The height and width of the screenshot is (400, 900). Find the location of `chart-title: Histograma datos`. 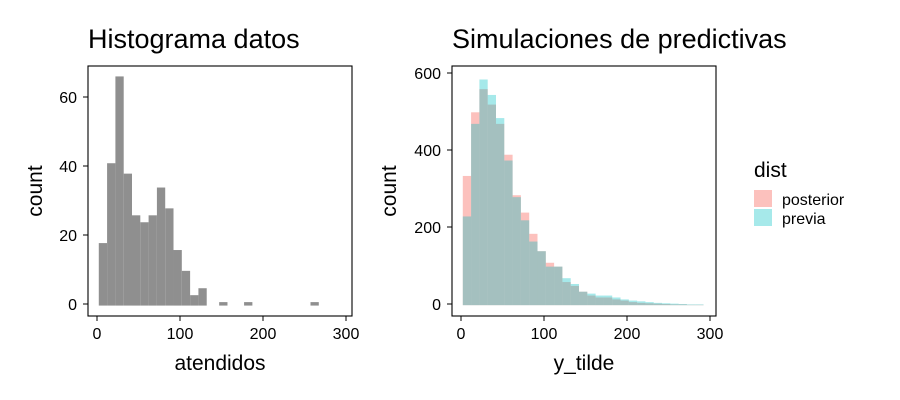

chart-title: Histograma datos is located at coordinates (194, 39).